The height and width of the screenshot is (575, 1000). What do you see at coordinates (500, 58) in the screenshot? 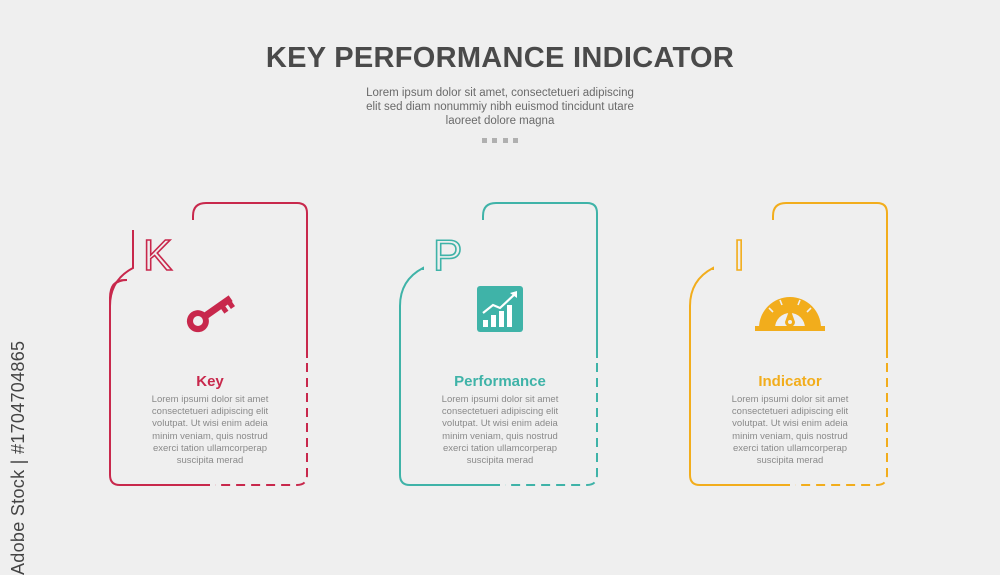
I see `page-title: KEY PERFORMANCE INDICATOR` at bounding box center [500, 58].